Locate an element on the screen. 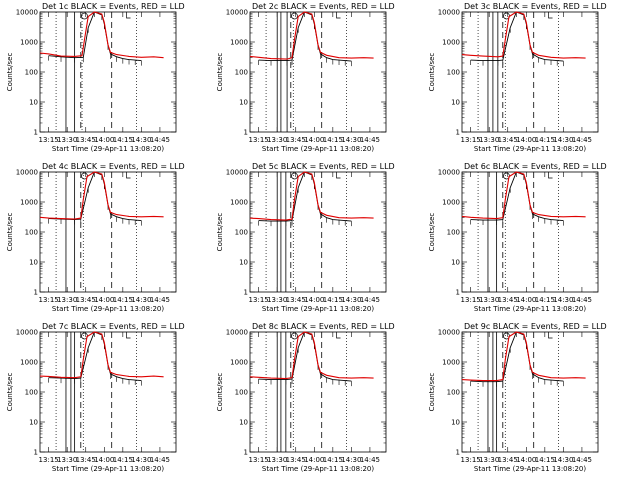  panel-title: Det 8c BLACK = Events, RED = LLD is located at coordinates (323, 326).